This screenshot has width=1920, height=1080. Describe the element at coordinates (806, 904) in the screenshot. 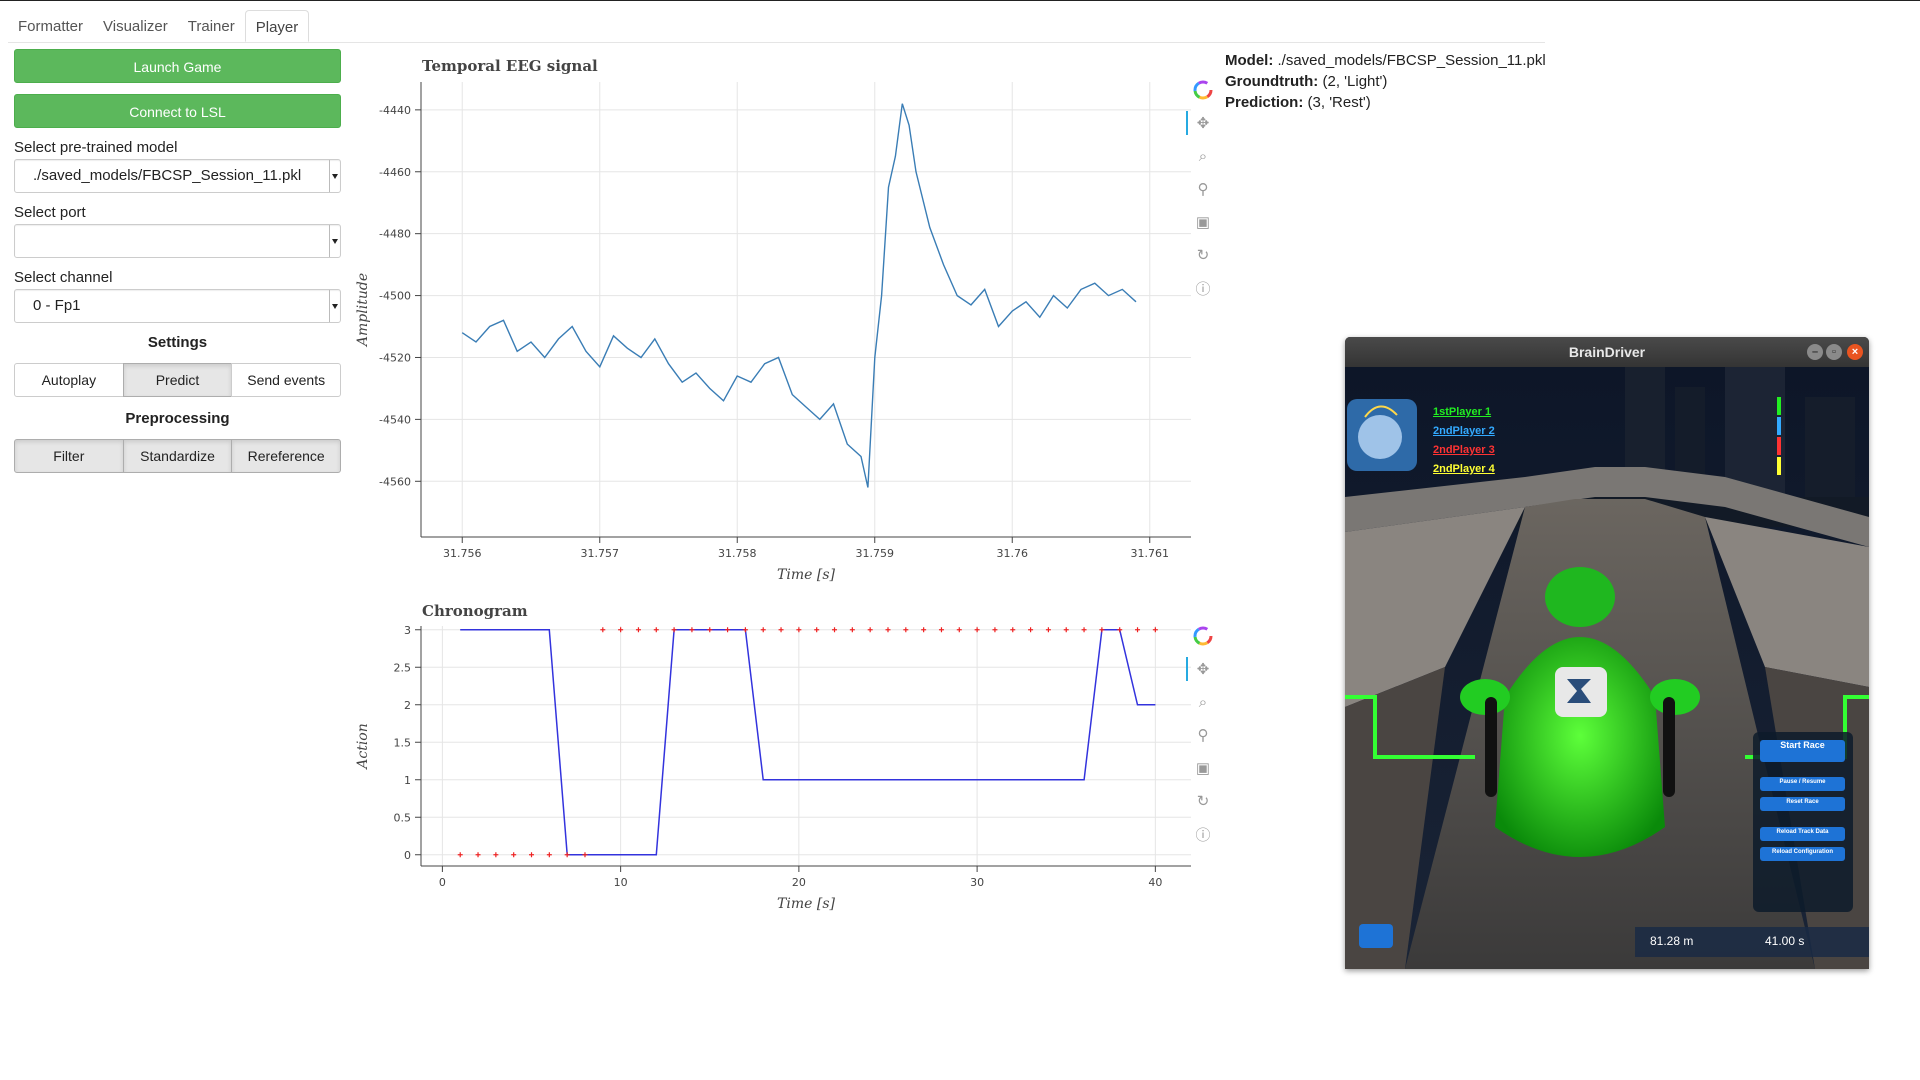

I see `chronogram-x-axis-label: Time [s]` at that location.